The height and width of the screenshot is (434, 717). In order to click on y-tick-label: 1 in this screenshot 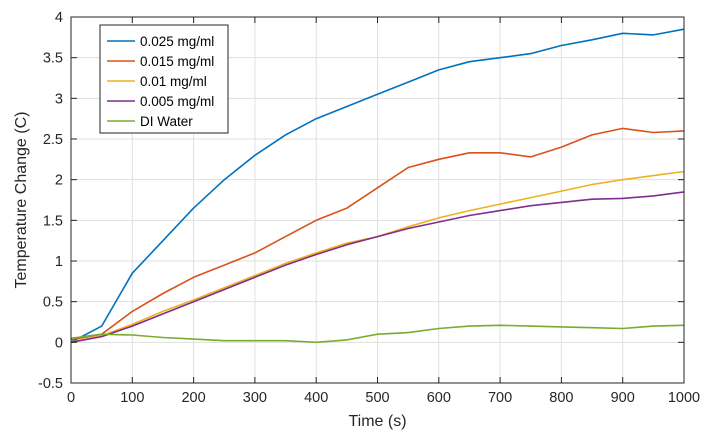, I will do `click(59, 262)`.